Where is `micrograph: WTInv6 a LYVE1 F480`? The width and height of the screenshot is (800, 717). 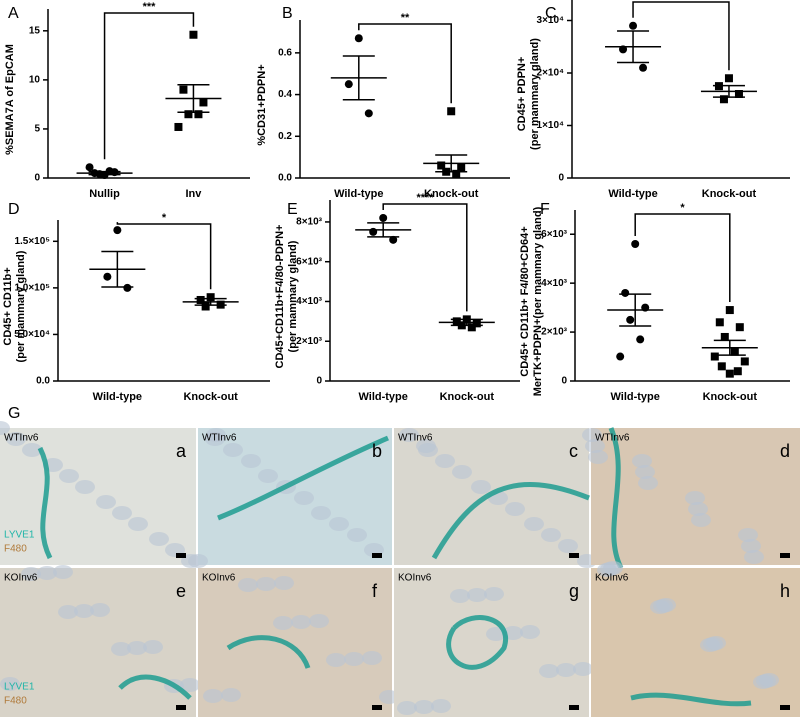 micrograph: WTInv6 a LYVE1 F480 is located at coordinates (100, 494).